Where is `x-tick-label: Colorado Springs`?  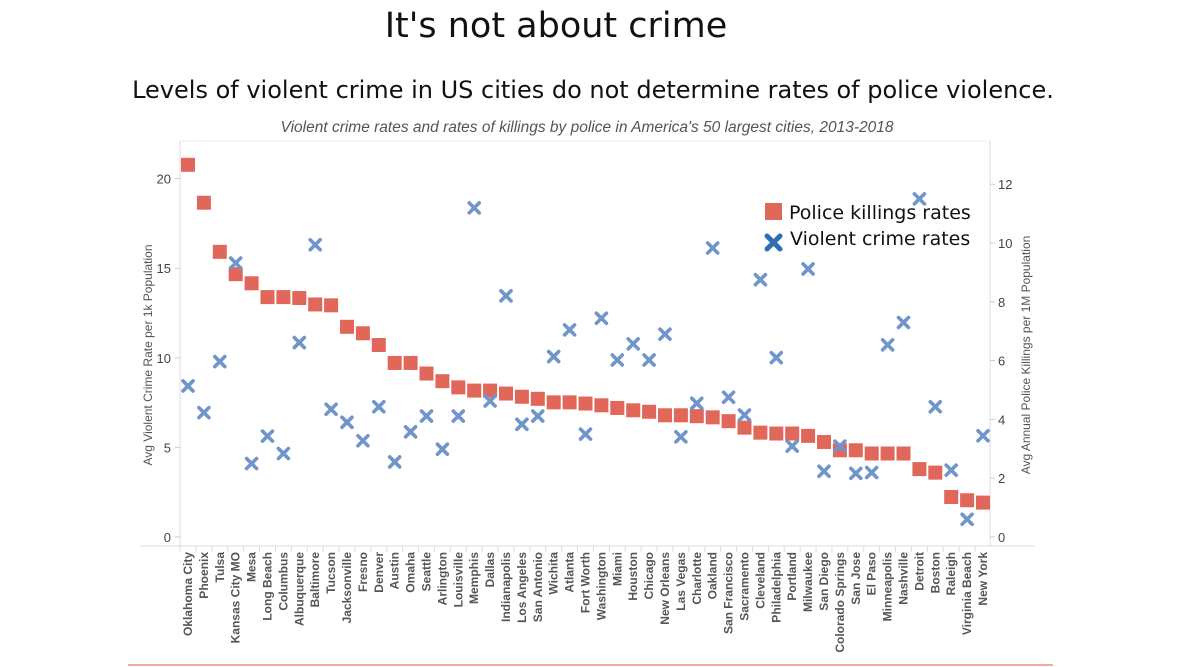
x-tick-label: Colorado Springs is located at coordinates (840, 602).